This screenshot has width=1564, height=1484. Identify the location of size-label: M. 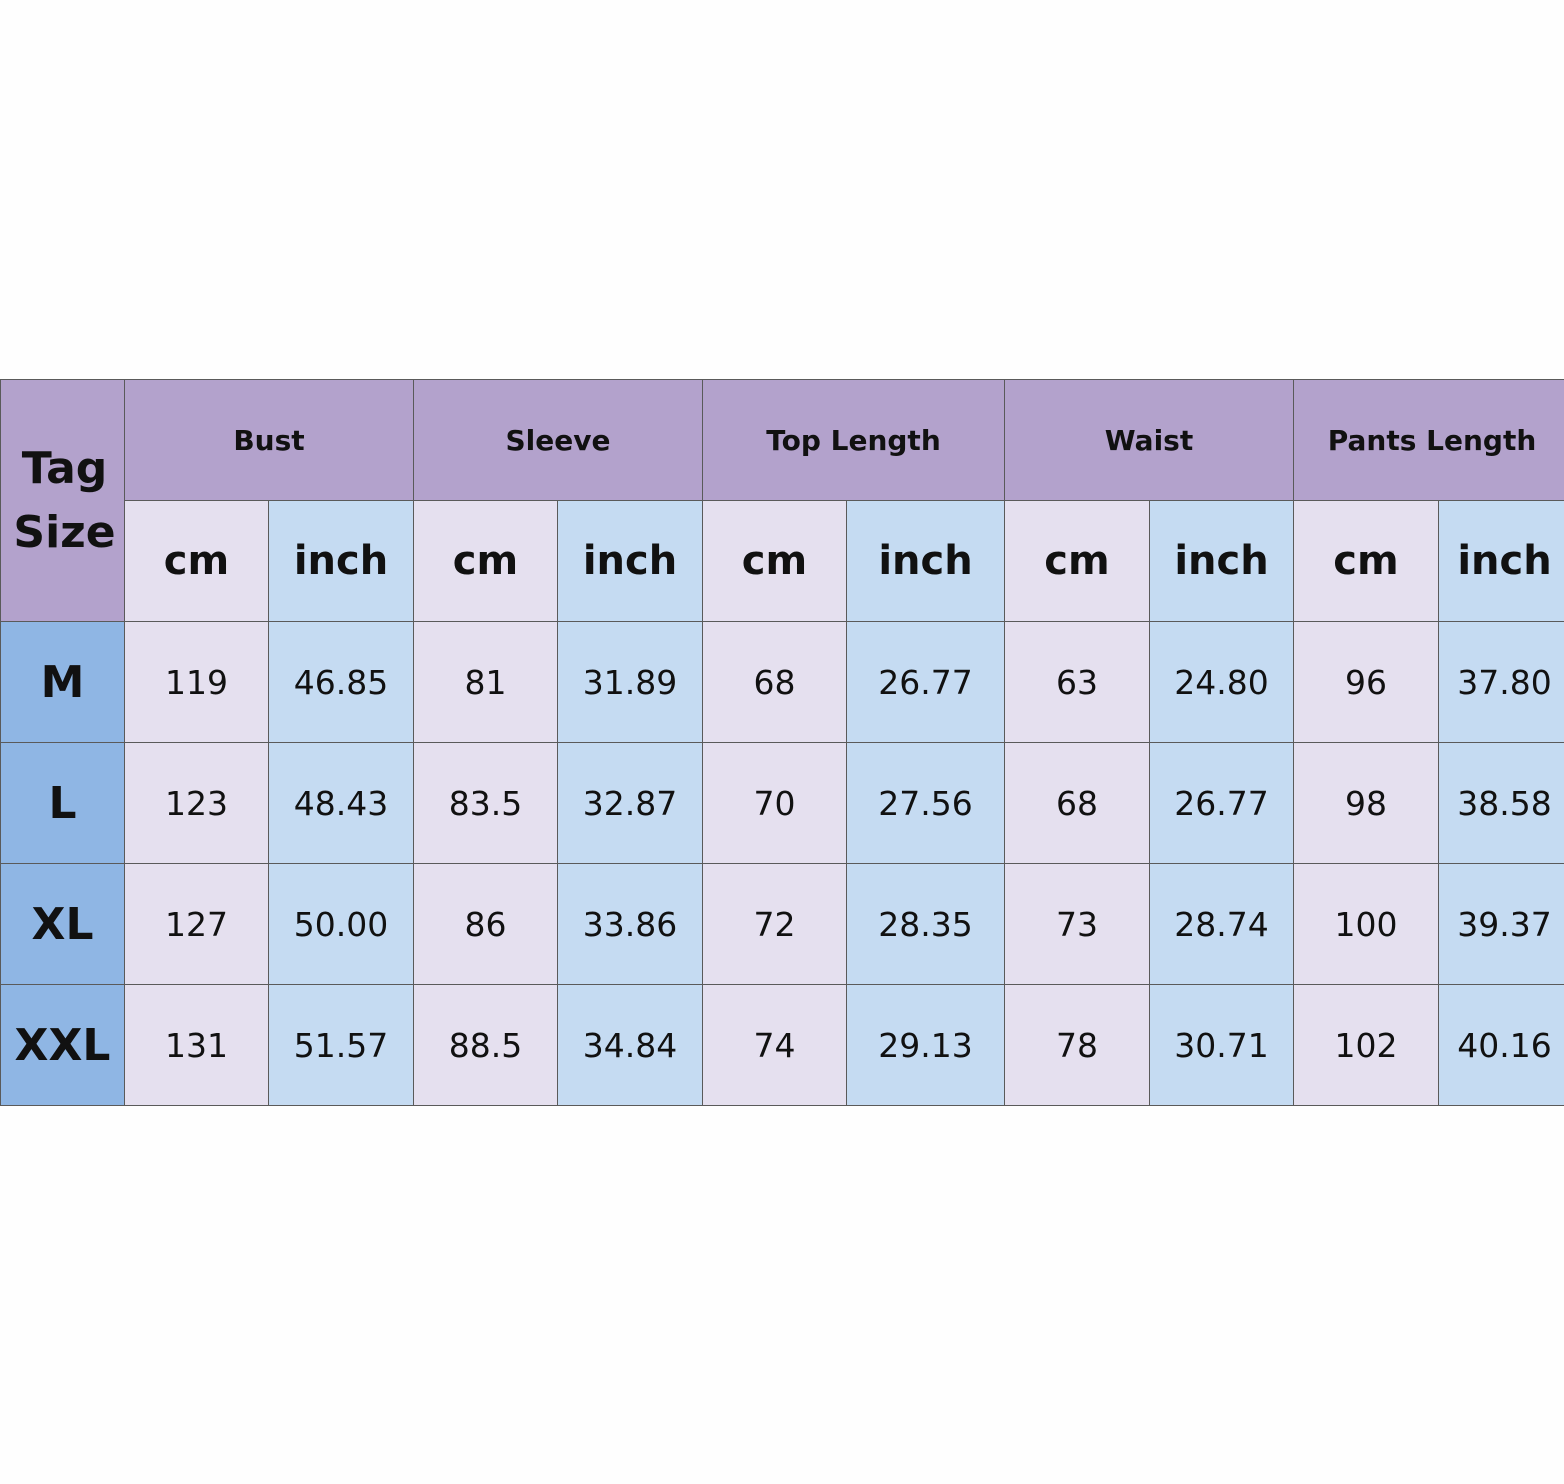
(62, 682).